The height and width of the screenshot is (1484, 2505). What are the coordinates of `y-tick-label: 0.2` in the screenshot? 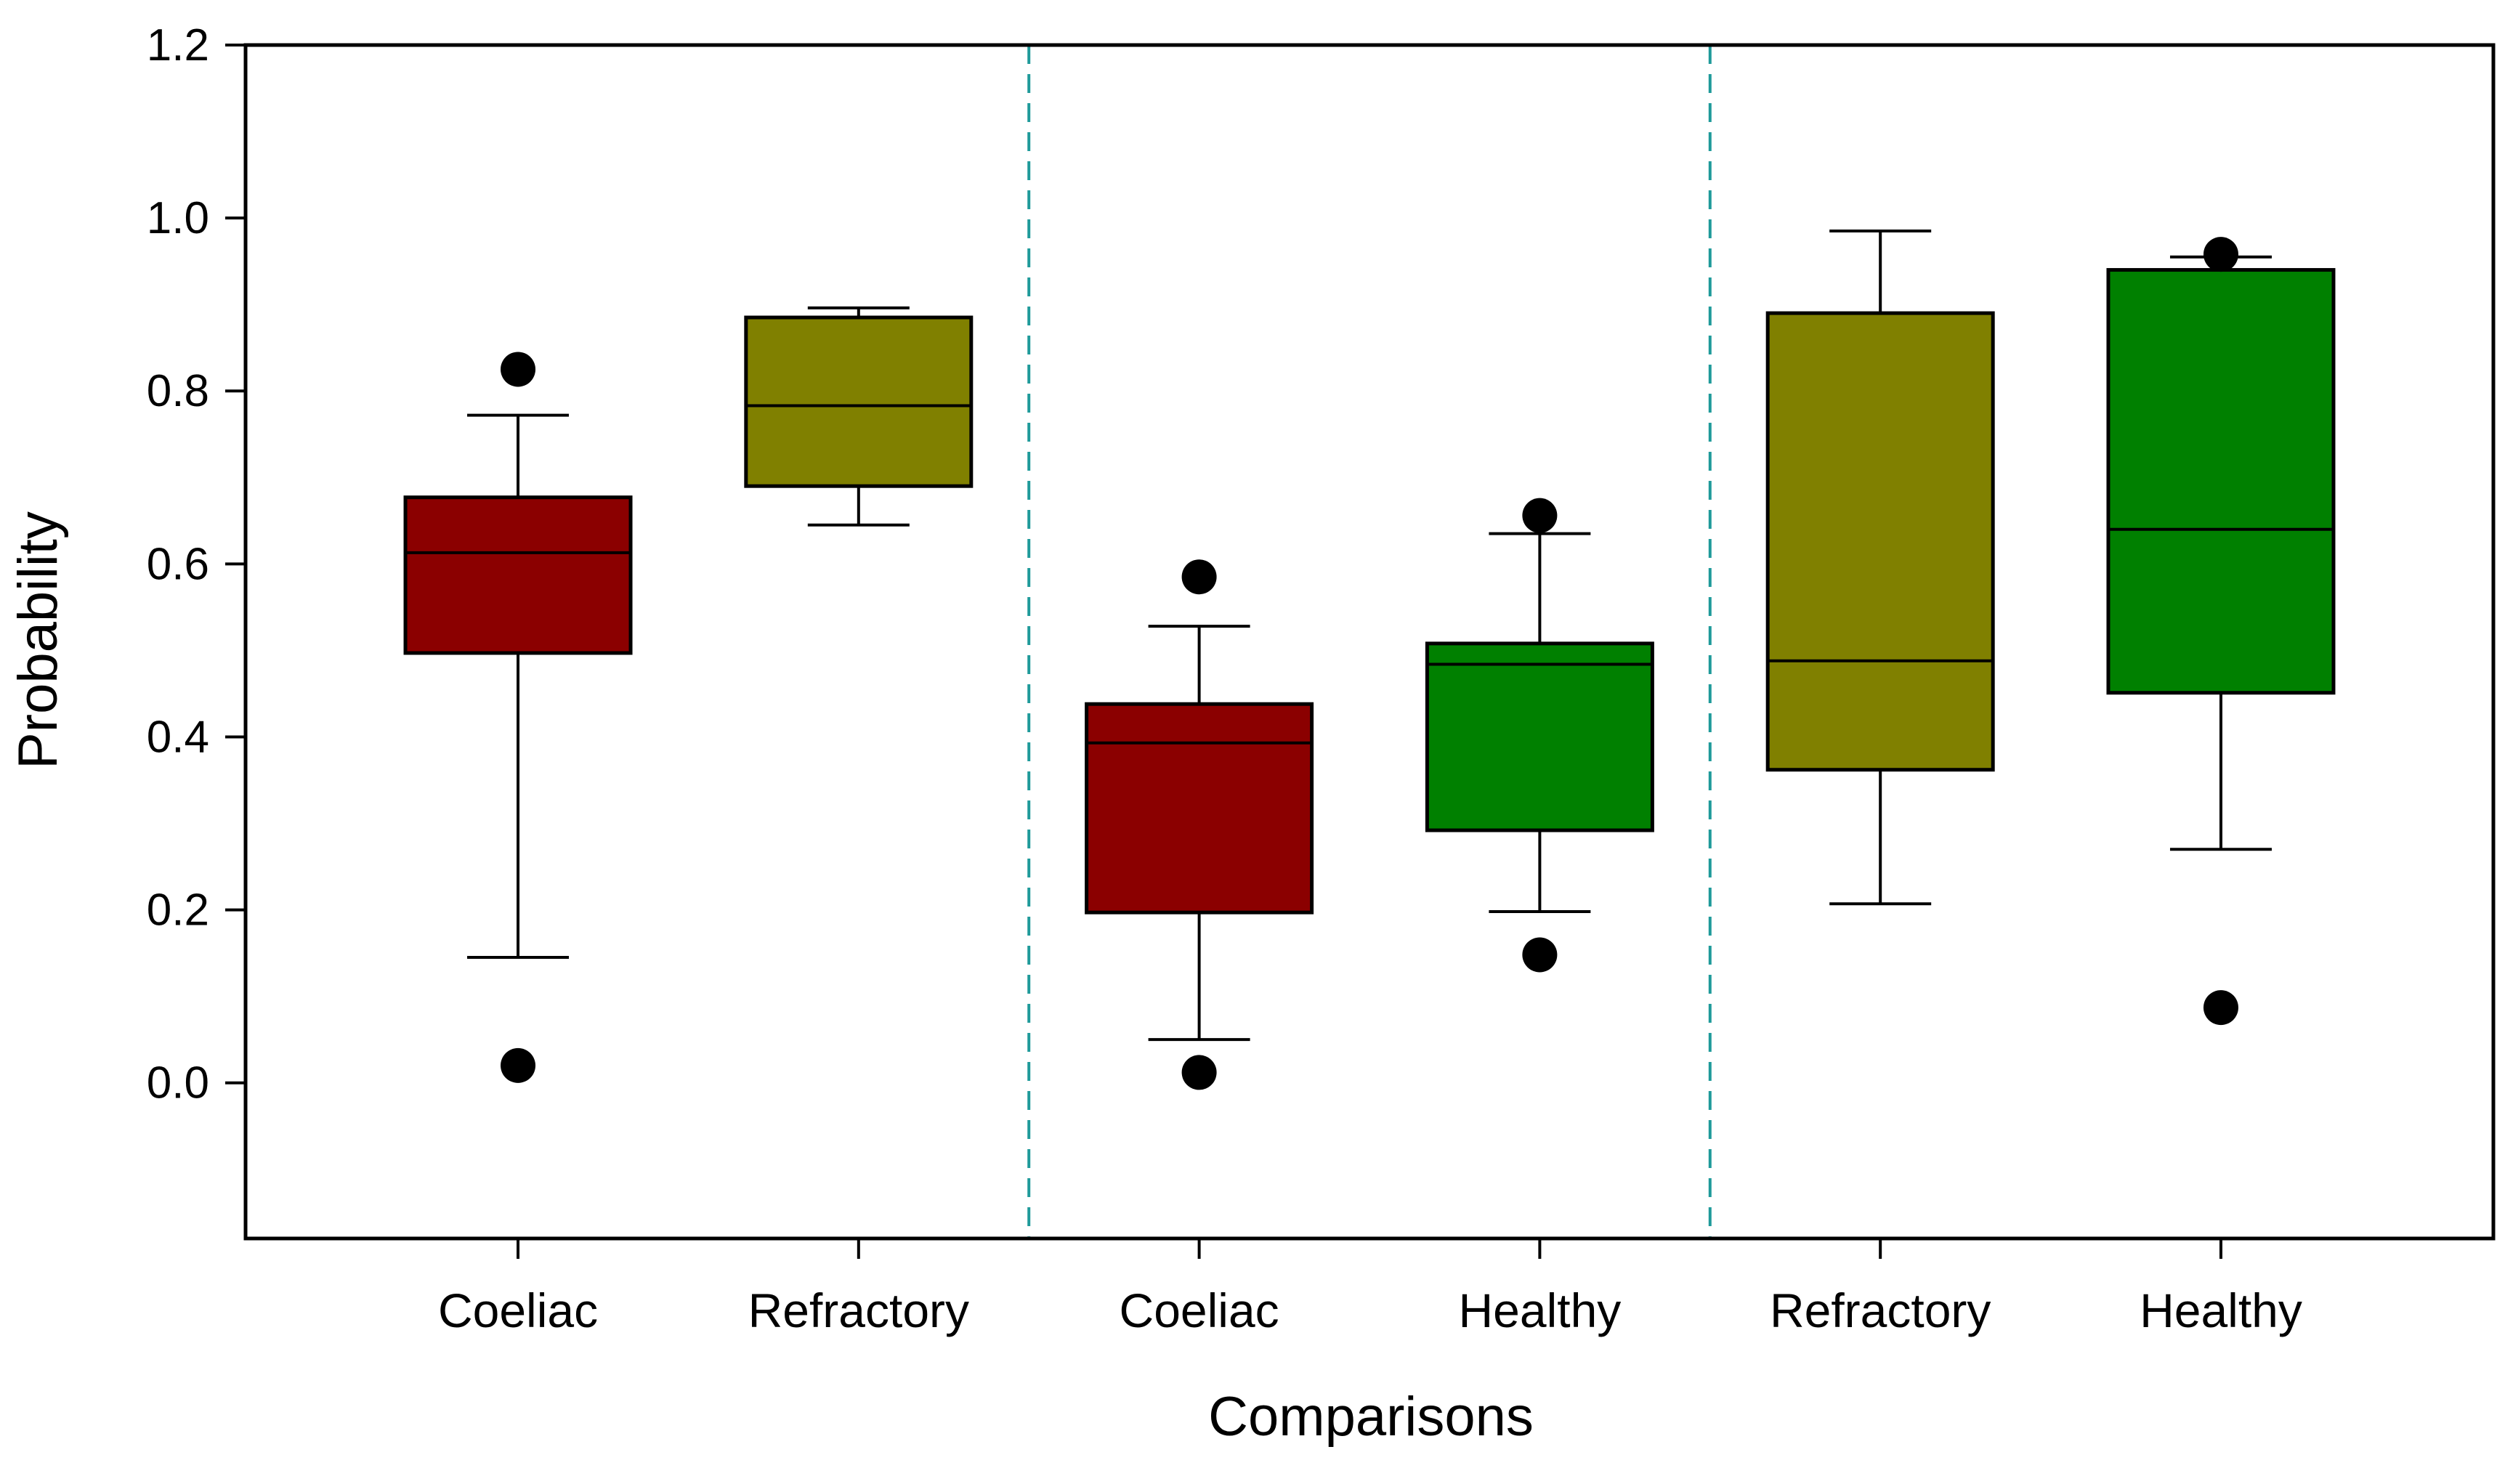 It's located at (178, 910).